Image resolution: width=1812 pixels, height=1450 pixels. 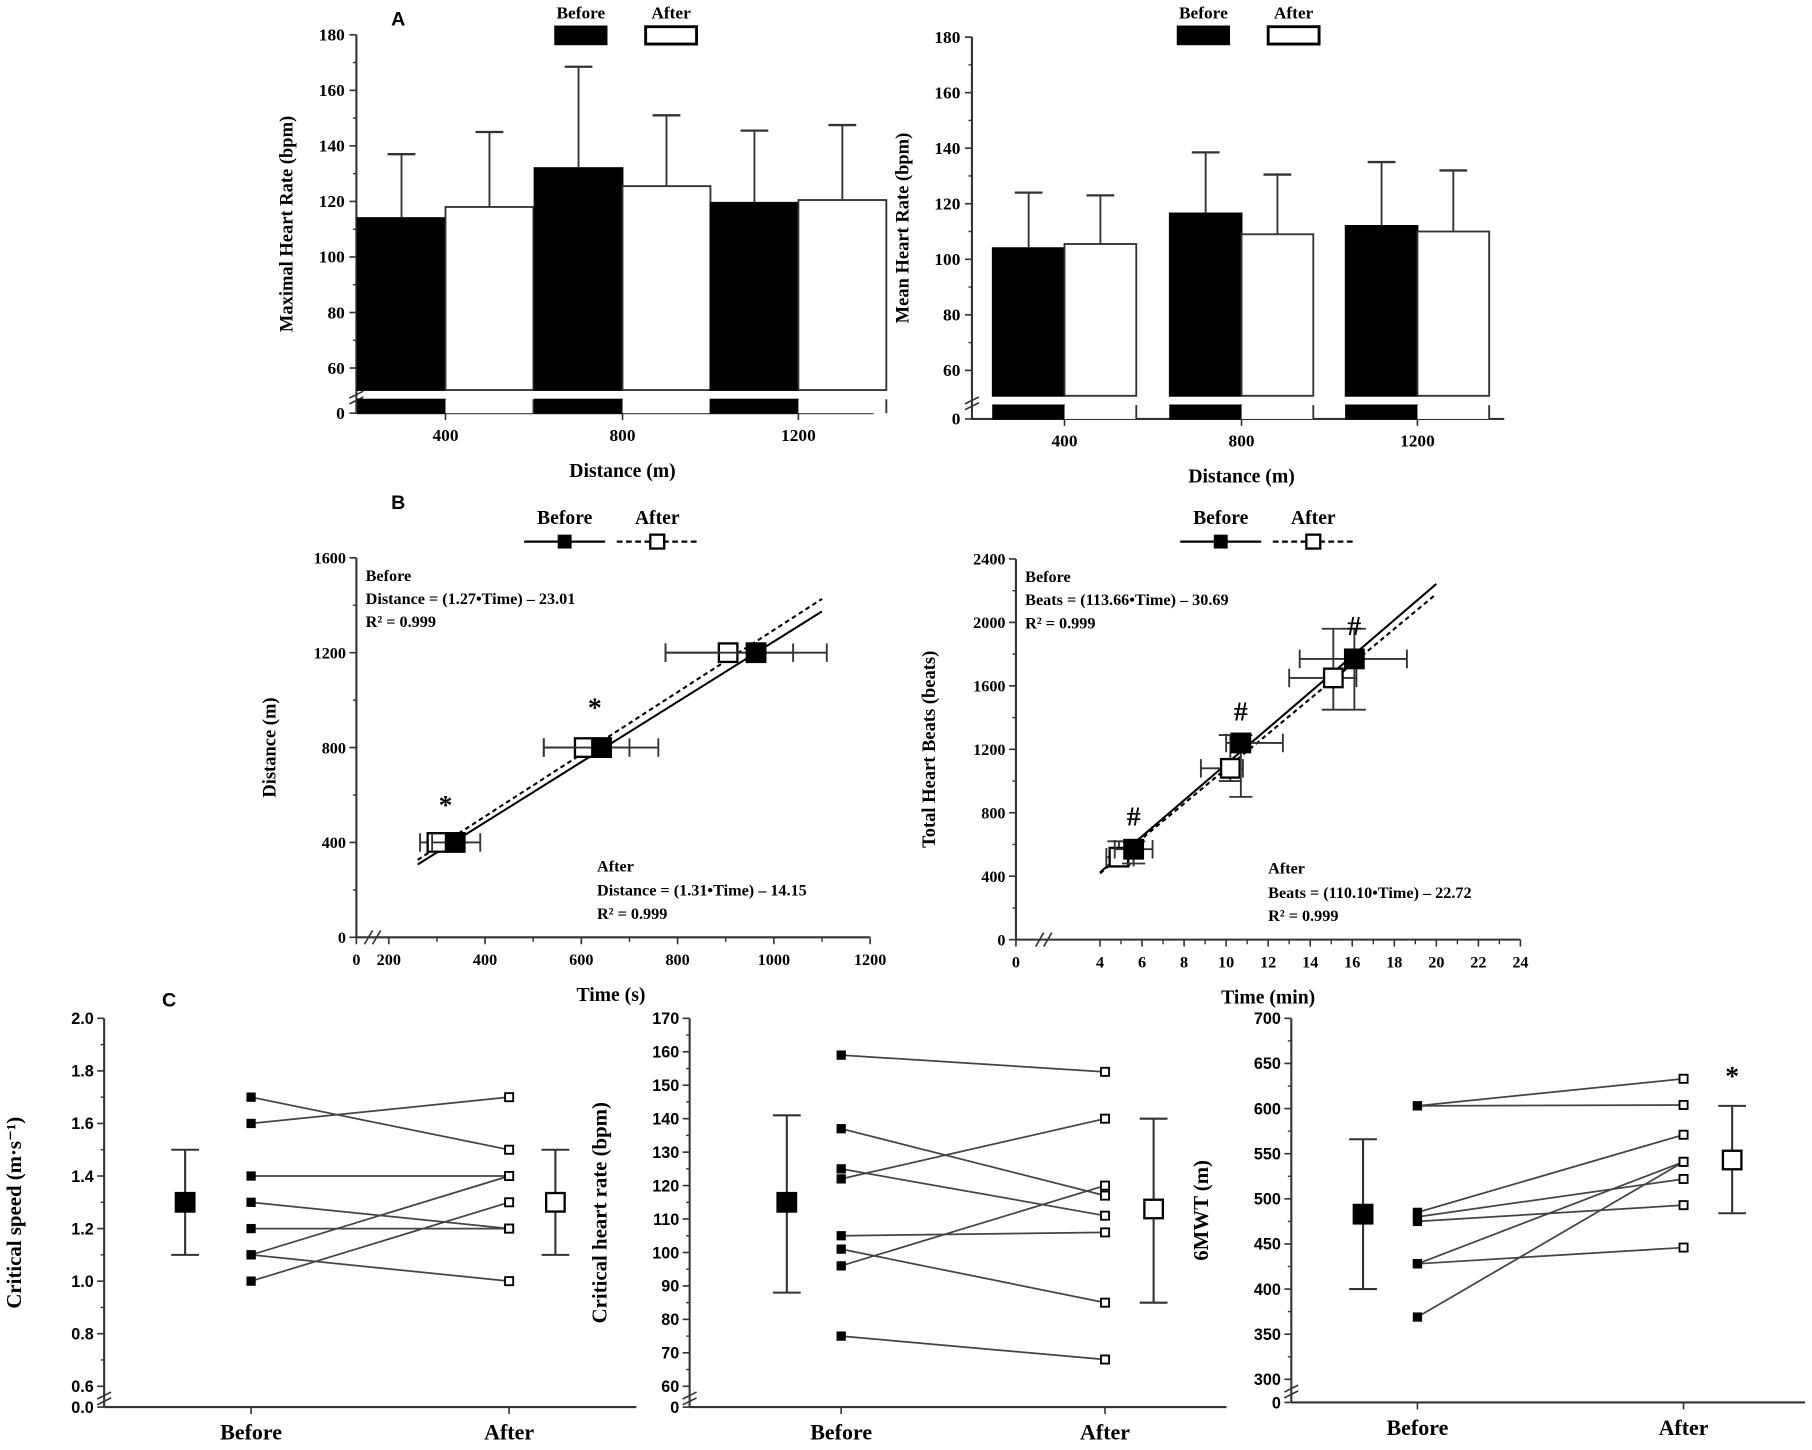 What do you see at coordinates (1184, 962) in the screenshot?
I see `x-tick-label: 8` at bounding box center [1184, 962].